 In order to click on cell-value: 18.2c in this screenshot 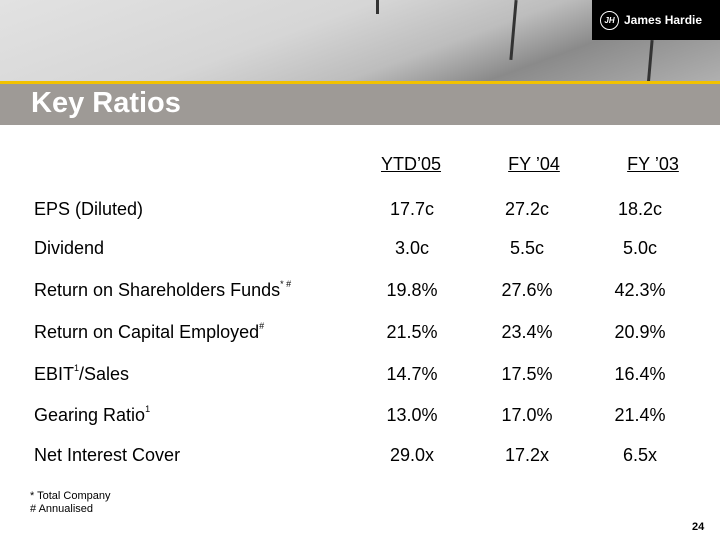, I will do `click(640, 209)`.